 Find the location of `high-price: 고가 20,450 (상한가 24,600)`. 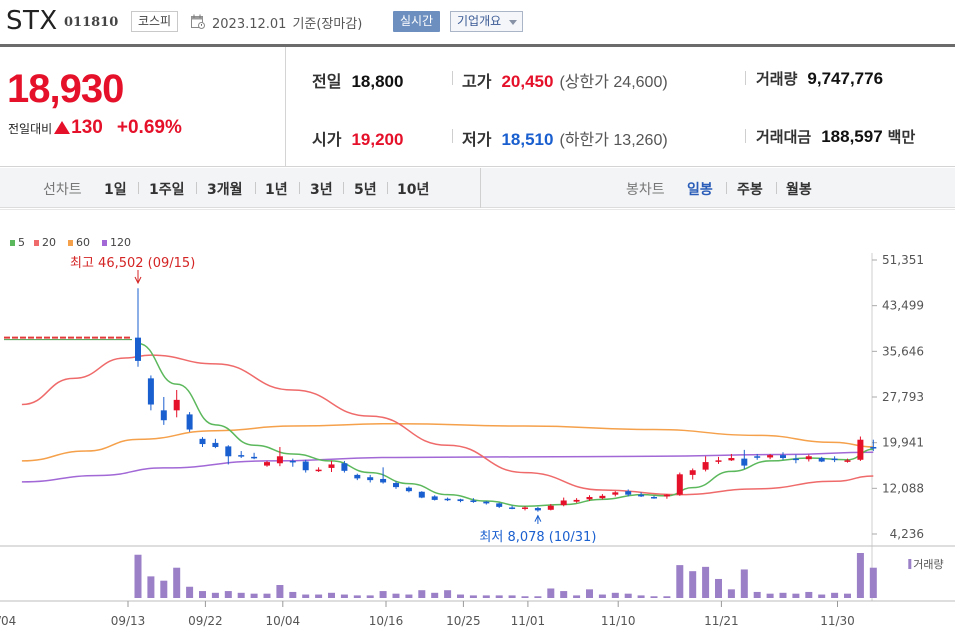

high-price: 고가 20,450 (상한가 24,600) is located at coordinates (565, 80).